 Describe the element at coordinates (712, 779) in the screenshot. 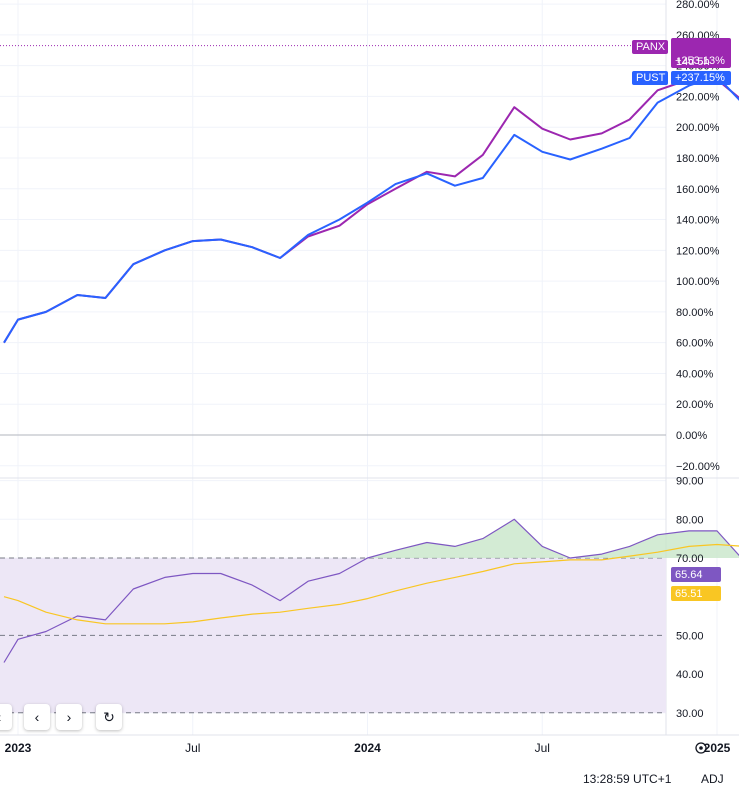

I see `adjust-toggle: ADJ` at that location.